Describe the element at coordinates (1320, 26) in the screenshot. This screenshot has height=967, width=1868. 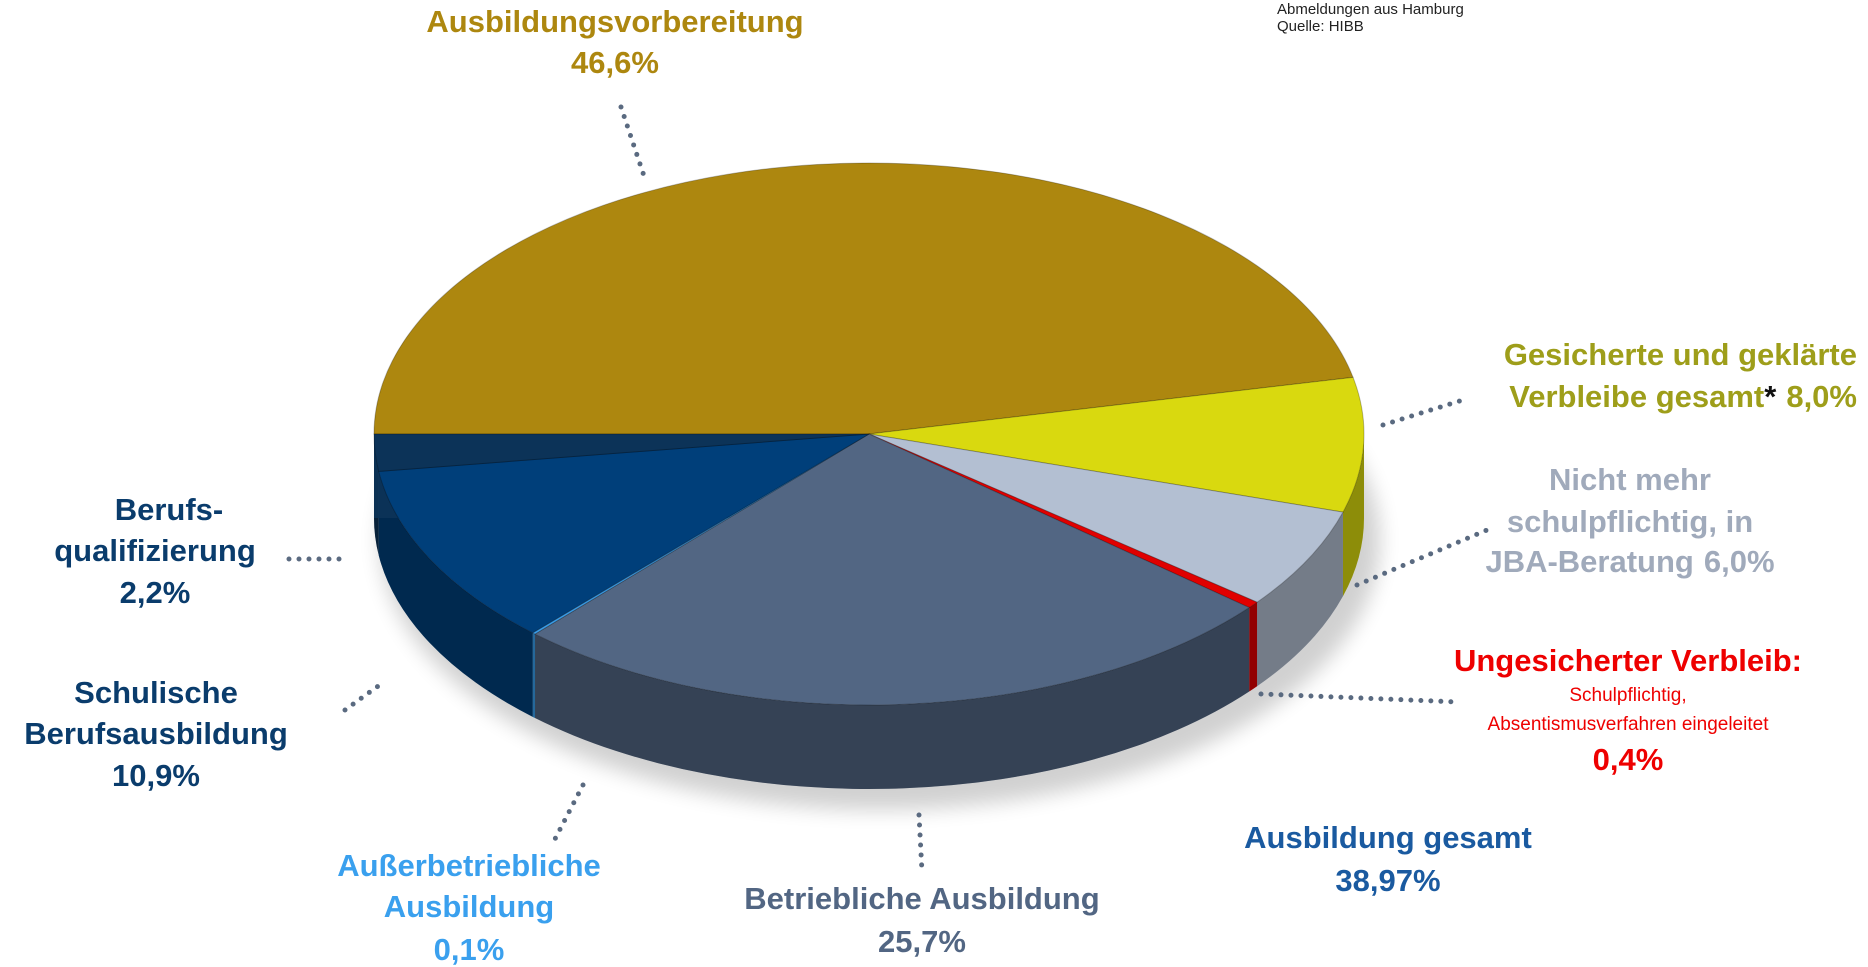
I see `note: Quelle: HIBB` at that location.